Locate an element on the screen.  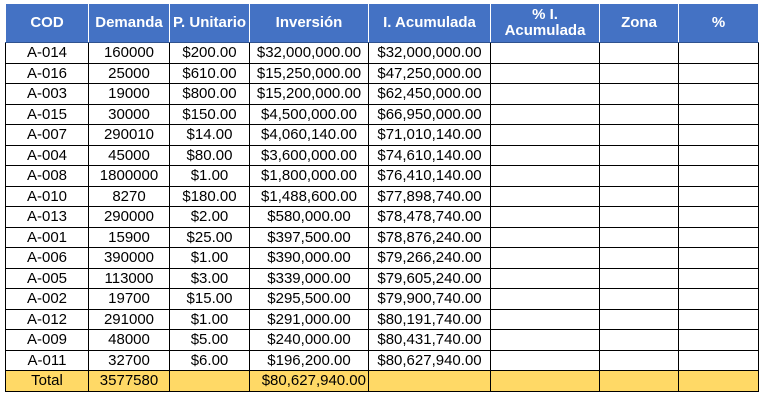
precio-cell: $2.00 is located at coordinates (209, 217).